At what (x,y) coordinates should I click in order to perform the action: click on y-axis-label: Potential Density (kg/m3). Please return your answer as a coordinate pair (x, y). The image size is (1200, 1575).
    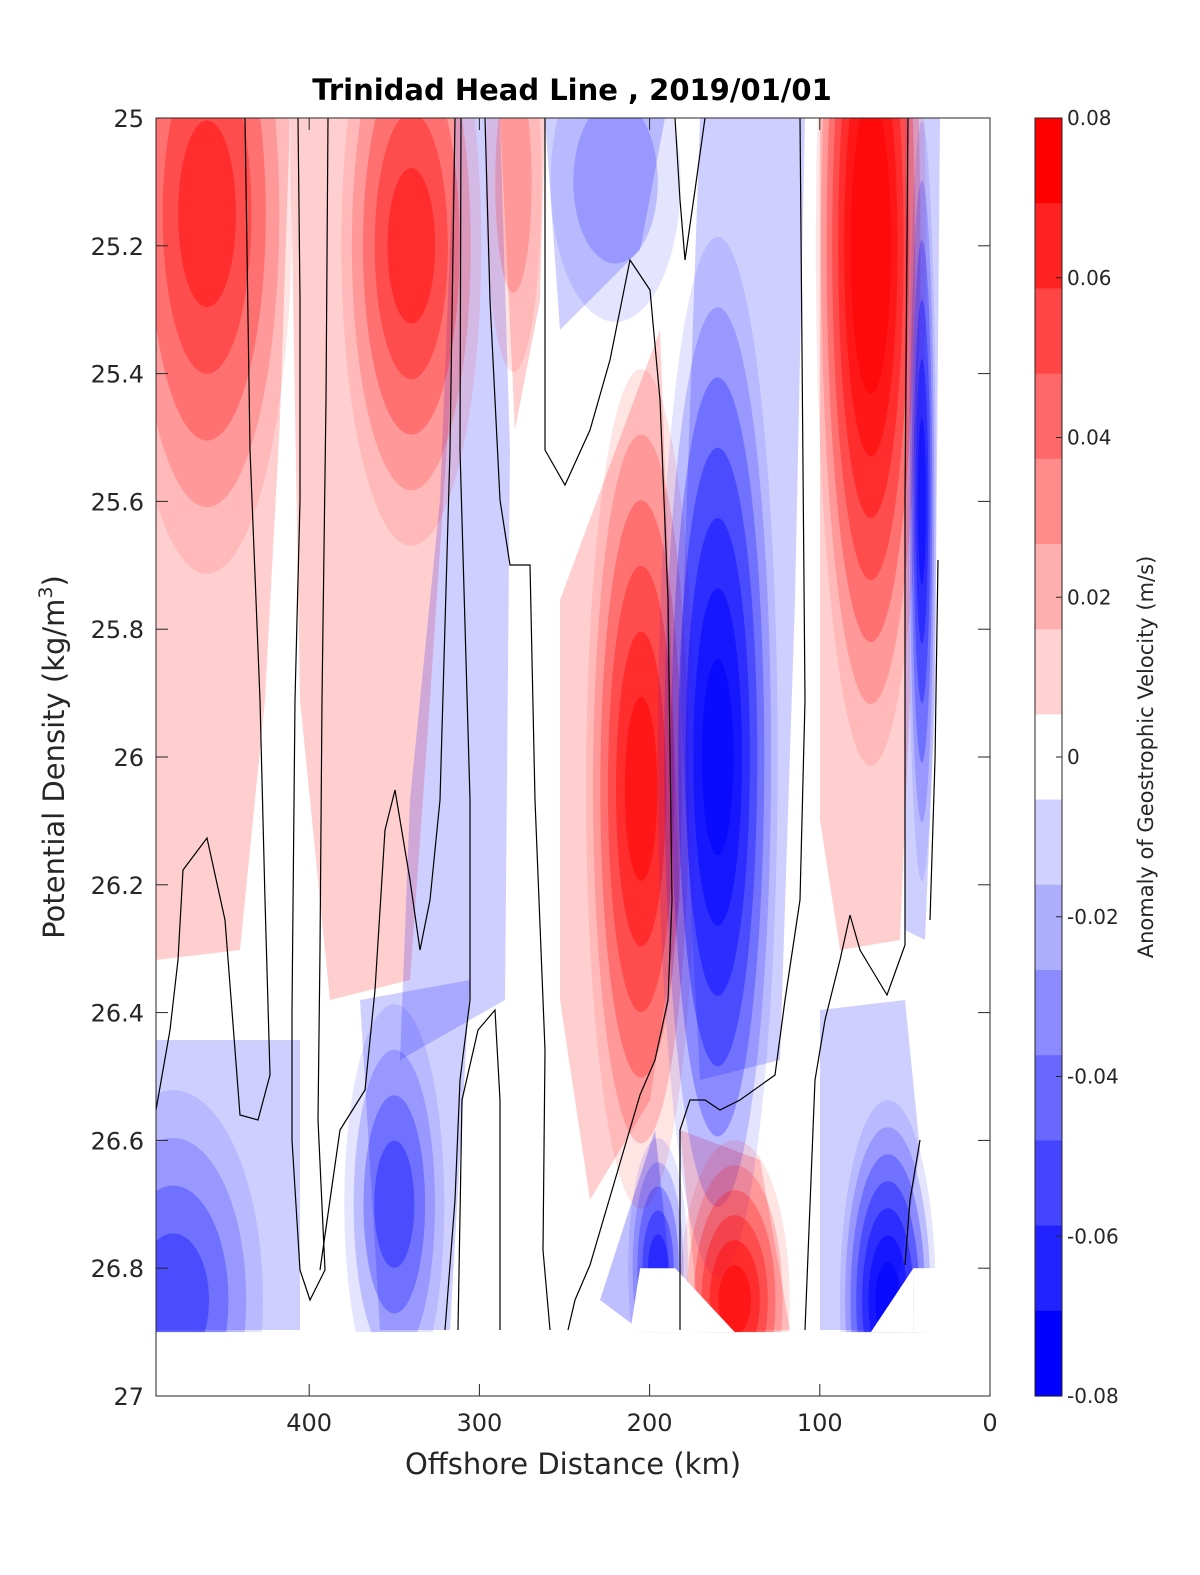
    Looking at the image, I should click on (53, 757).